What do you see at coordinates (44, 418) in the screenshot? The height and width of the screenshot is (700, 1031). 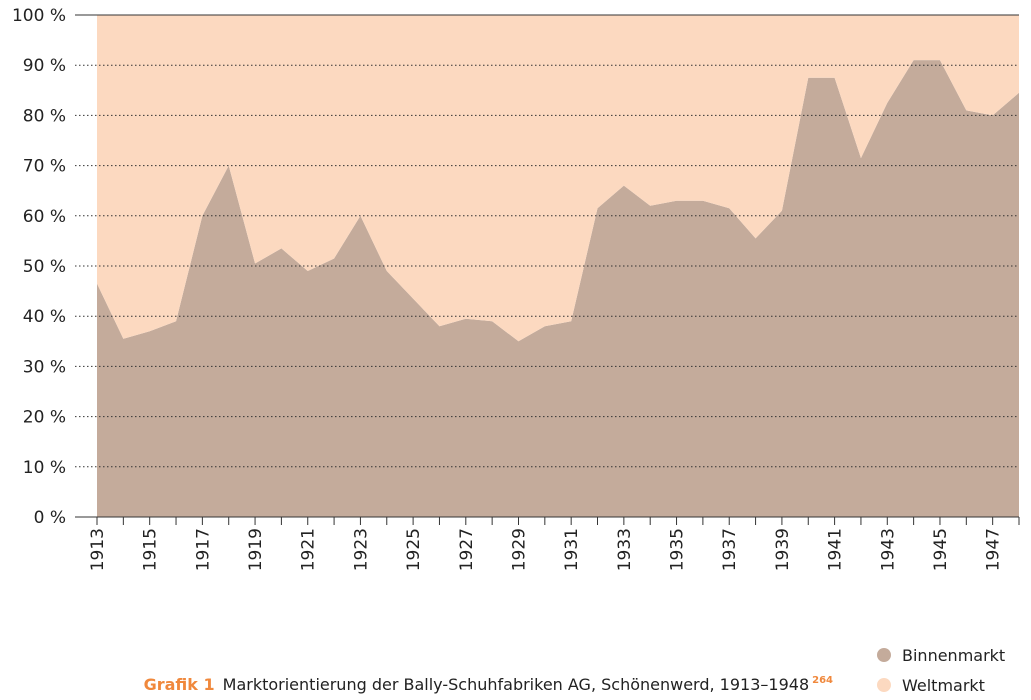 I see `y-tick-label: 20 %` at bounding box center [44, 418].